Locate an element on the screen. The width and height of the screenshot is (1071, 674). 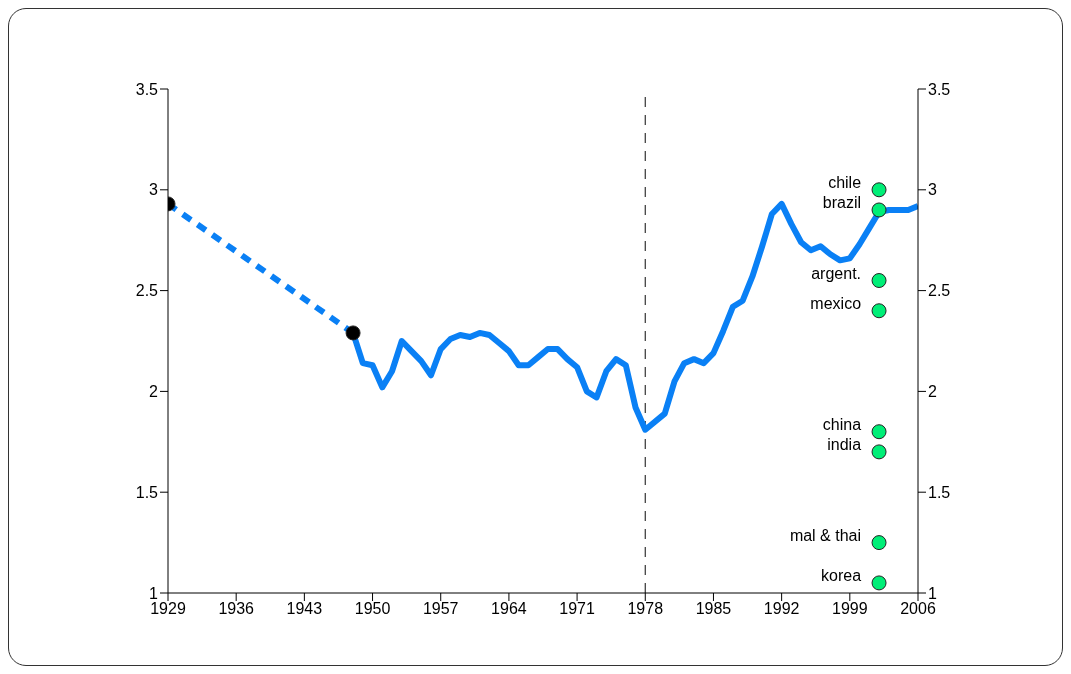
y-tick-label: 1 is located at coordinates (154, 593).